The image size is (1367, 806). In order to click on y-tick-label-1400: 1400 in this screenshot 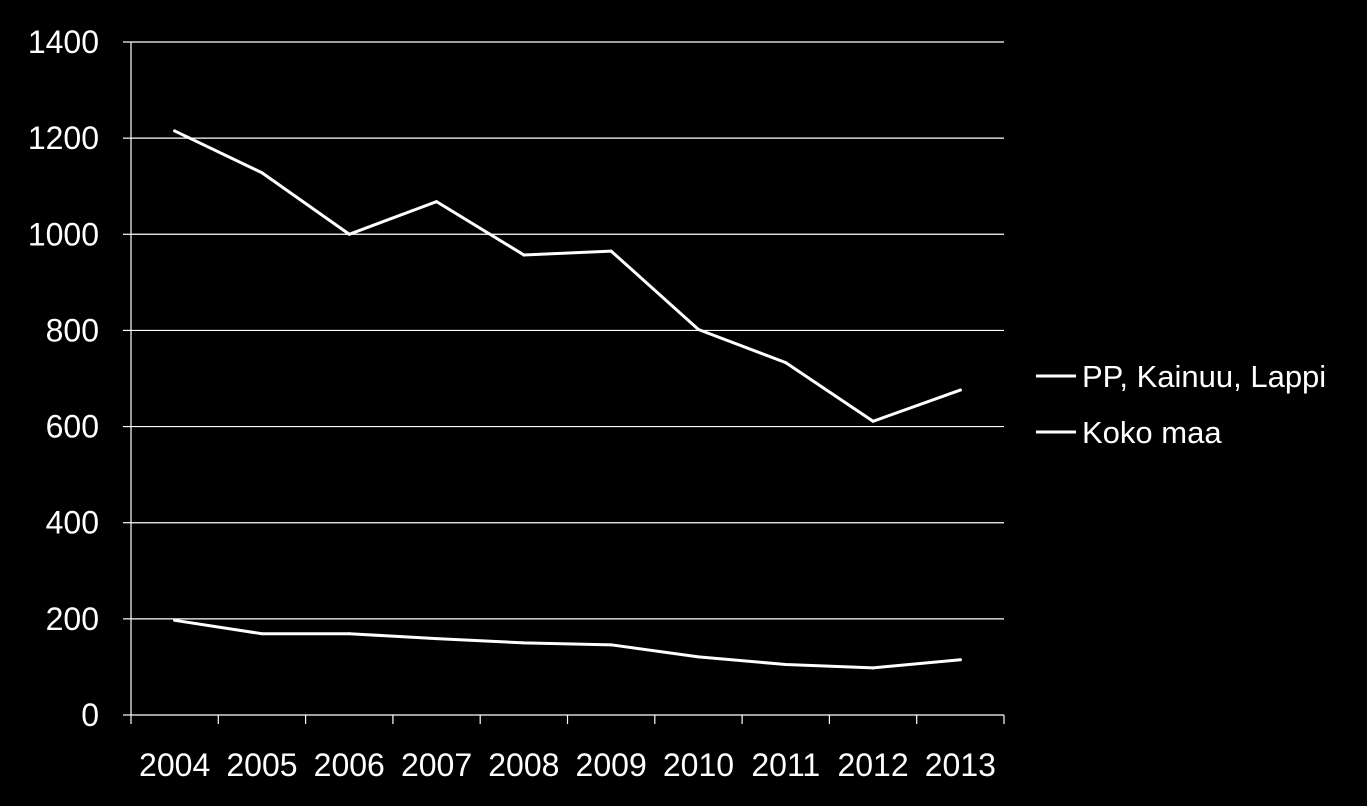, I will do `click(63, 42)`.